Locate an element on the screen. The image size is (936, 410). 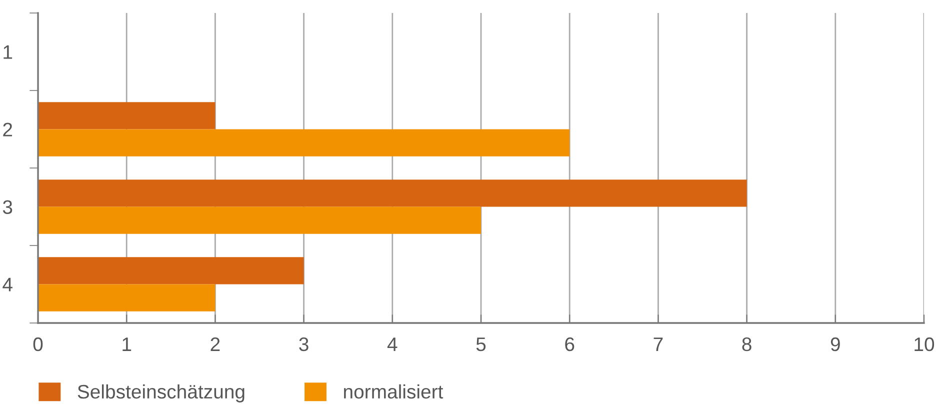
x-tick-label: 3 is located at coordinates (303, 344).